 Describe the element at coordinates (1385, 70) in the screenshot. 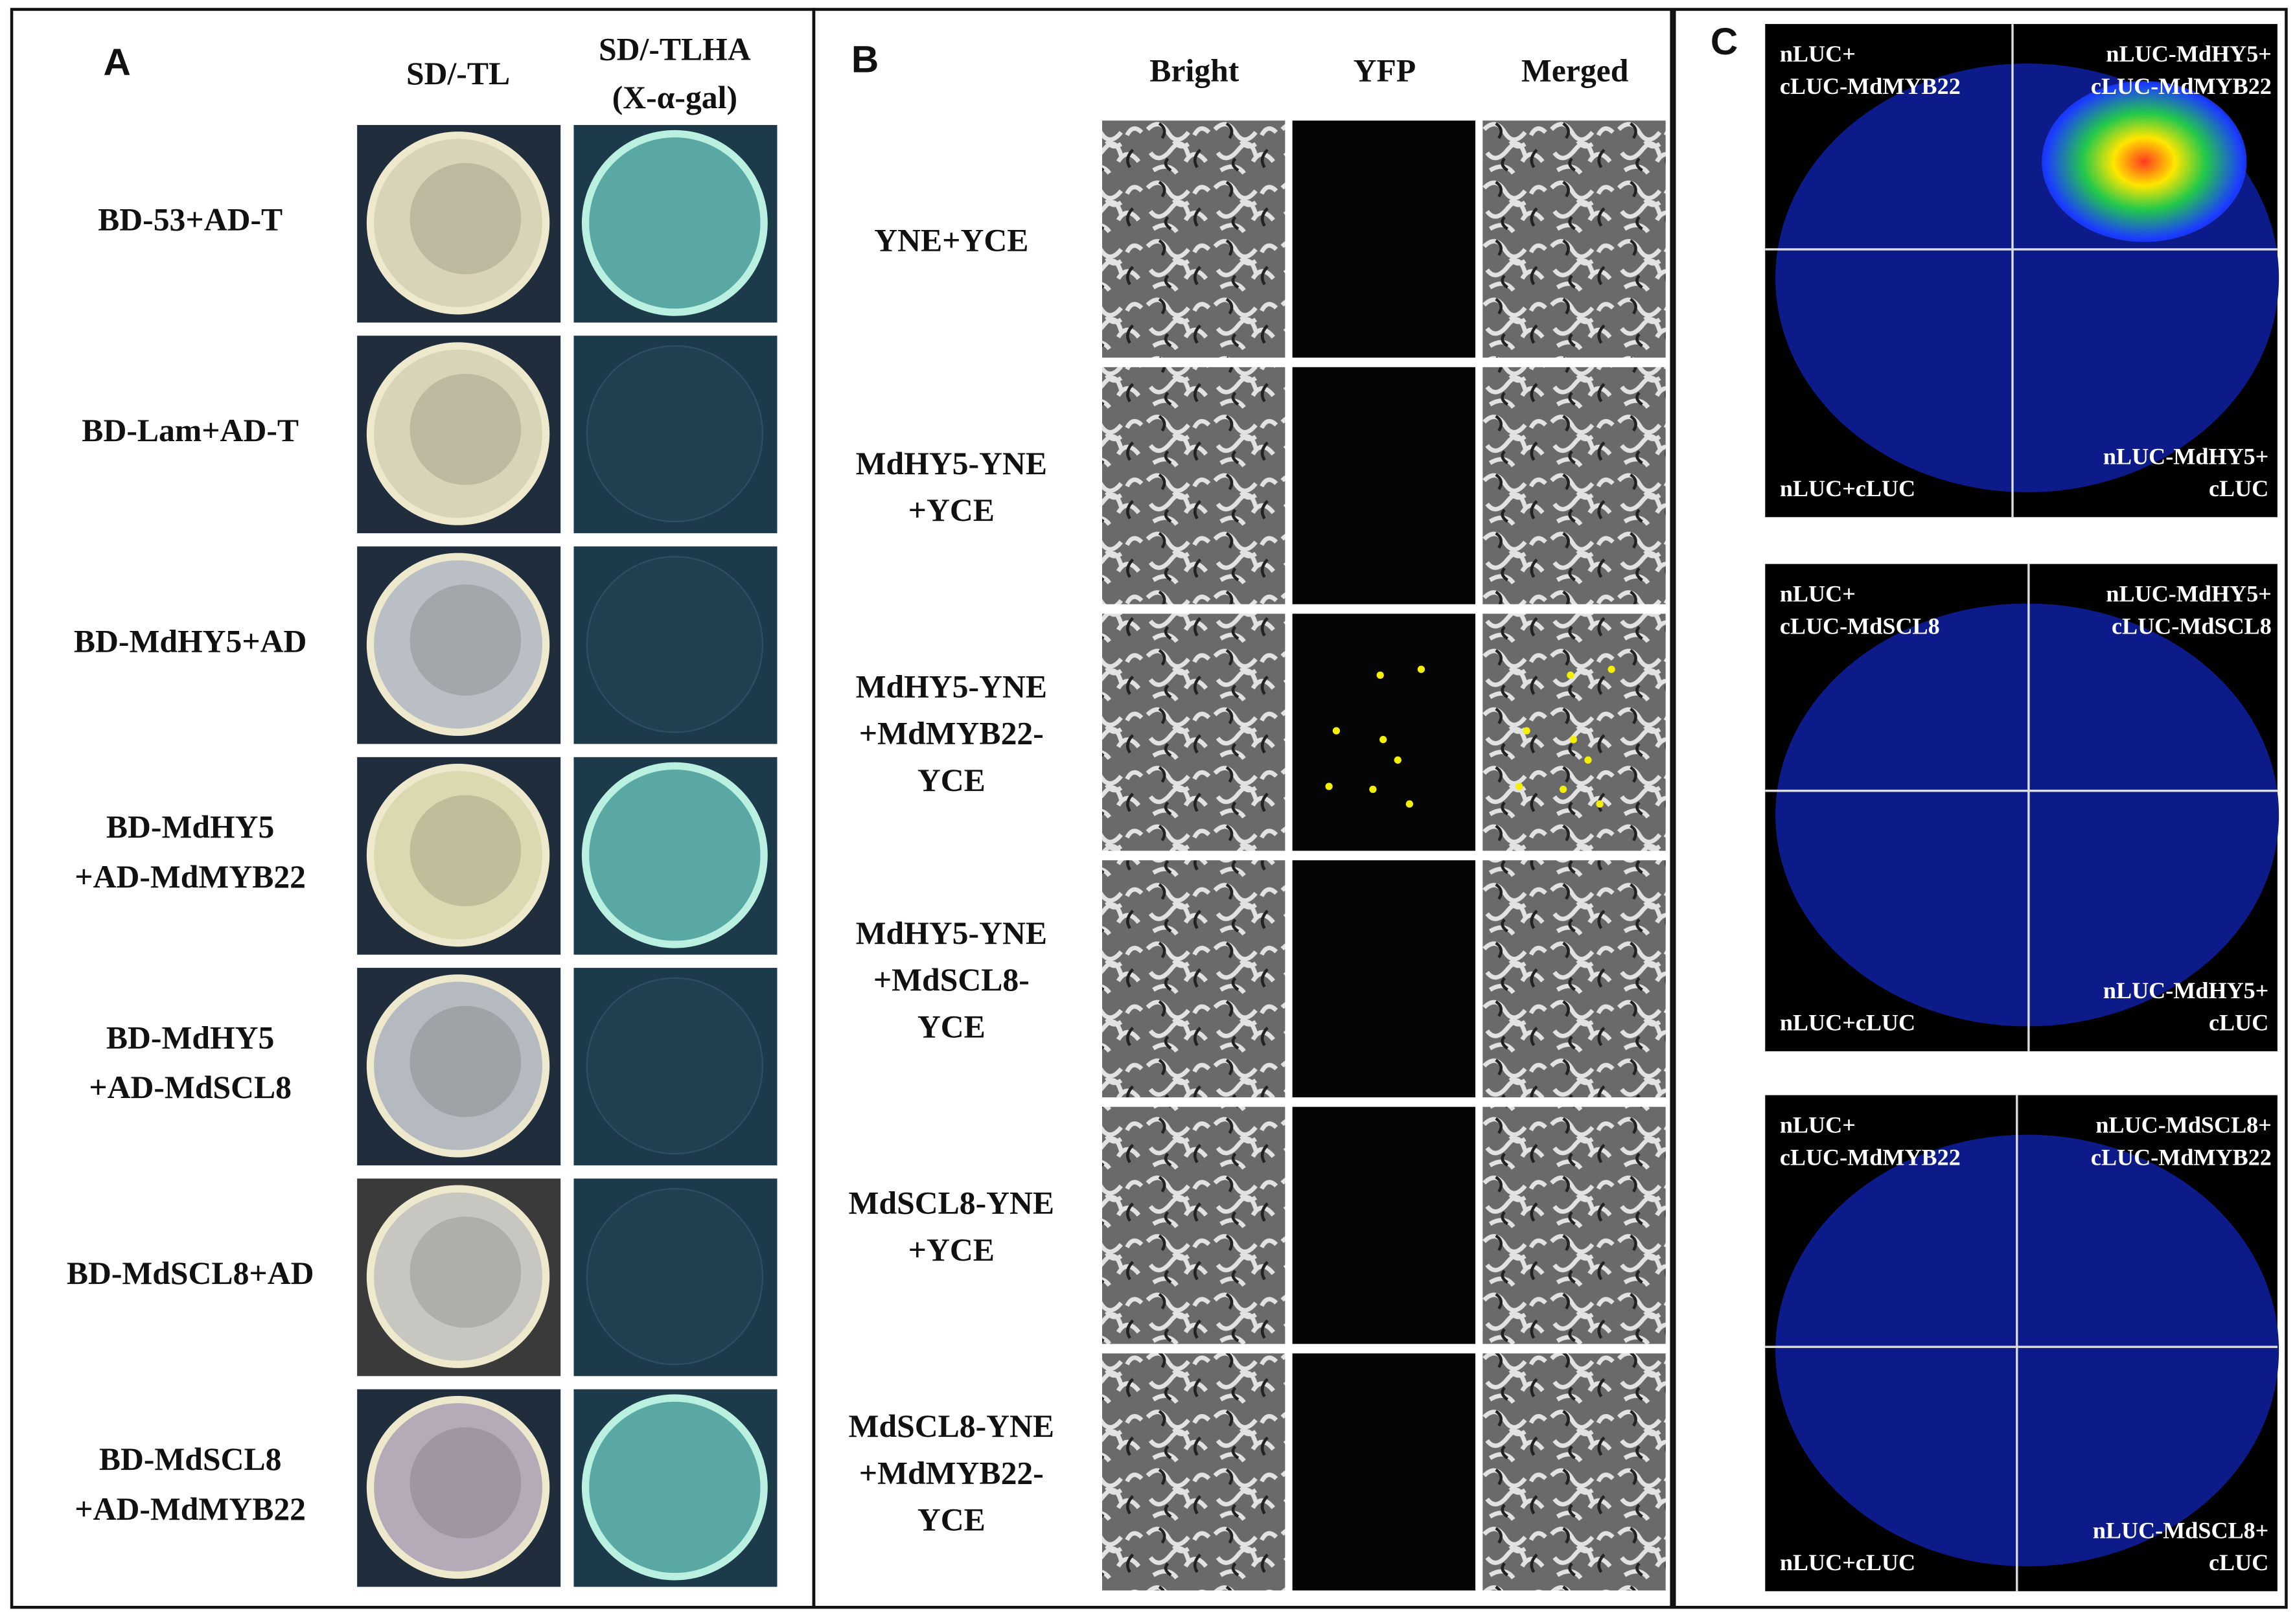

I see `column-header: YFP` at that location.